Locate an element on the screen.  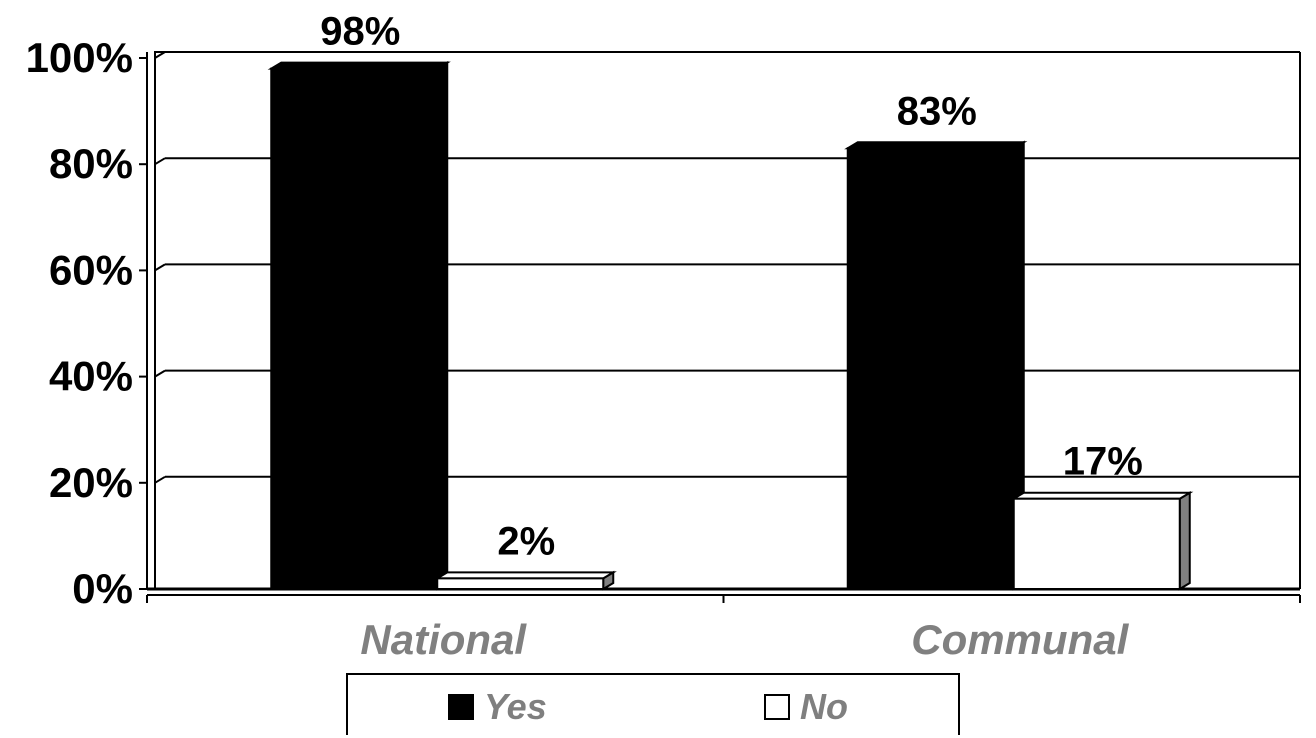
y-tick-label: 20% is located at coordinates (91, 482).